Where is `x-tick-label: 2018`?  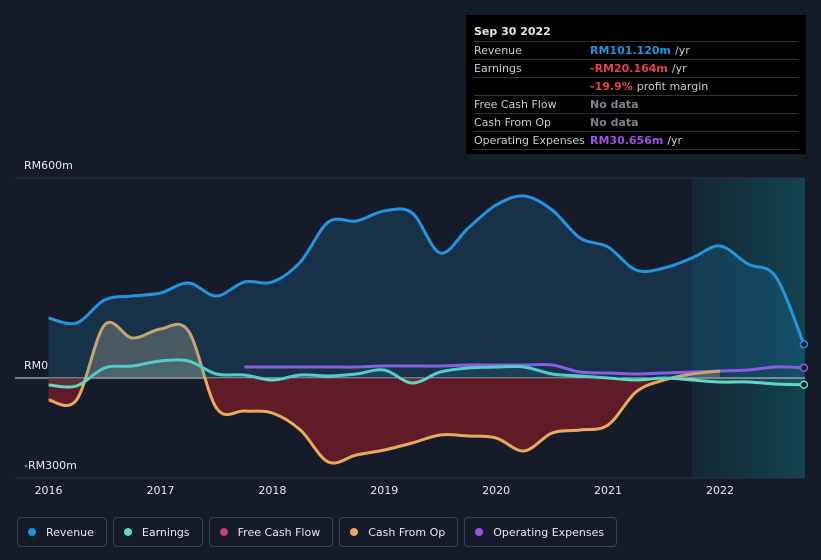
x-tick-label: 2018 is located at coordinates (272, 490).